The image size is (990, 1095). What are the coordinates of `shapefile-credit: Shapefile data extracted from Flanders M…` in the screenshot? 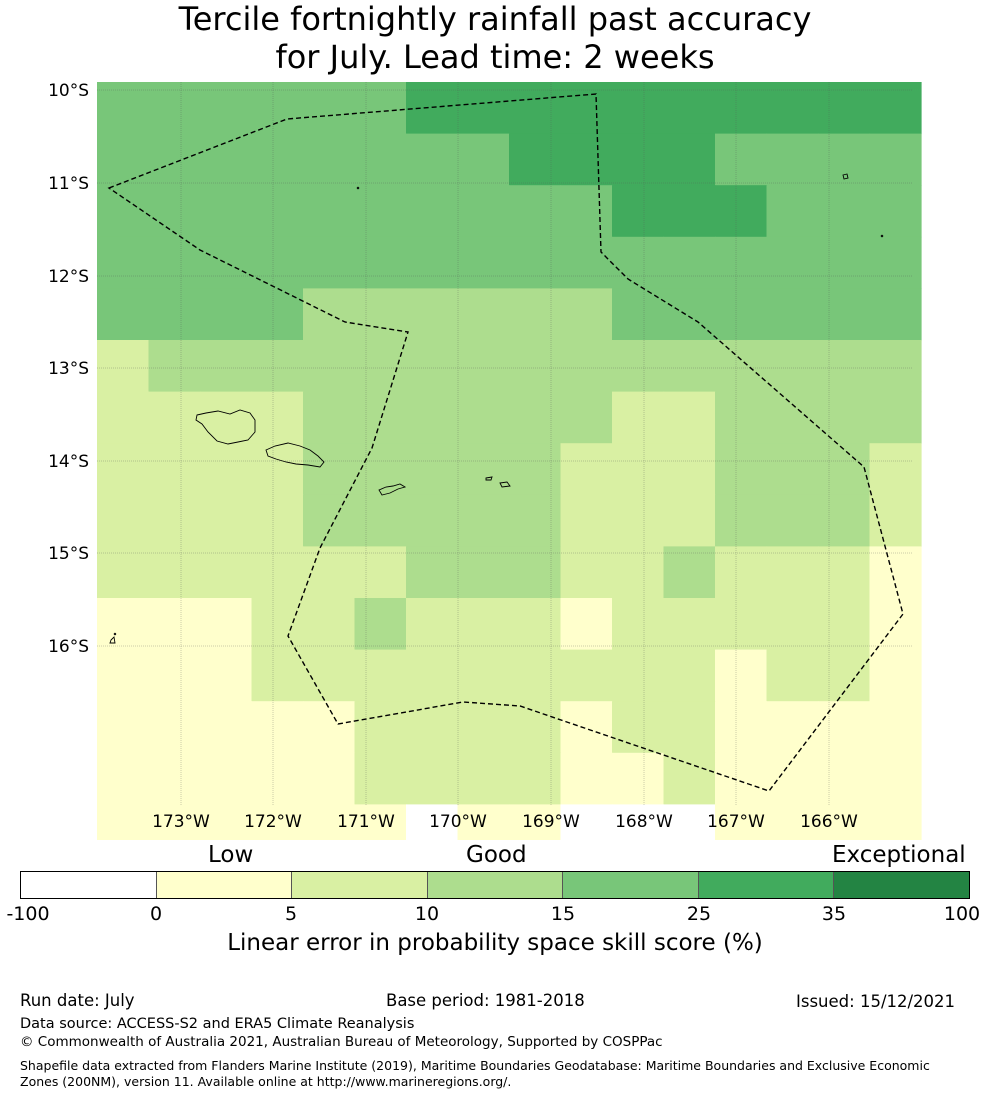 It's located at (475, 1073).